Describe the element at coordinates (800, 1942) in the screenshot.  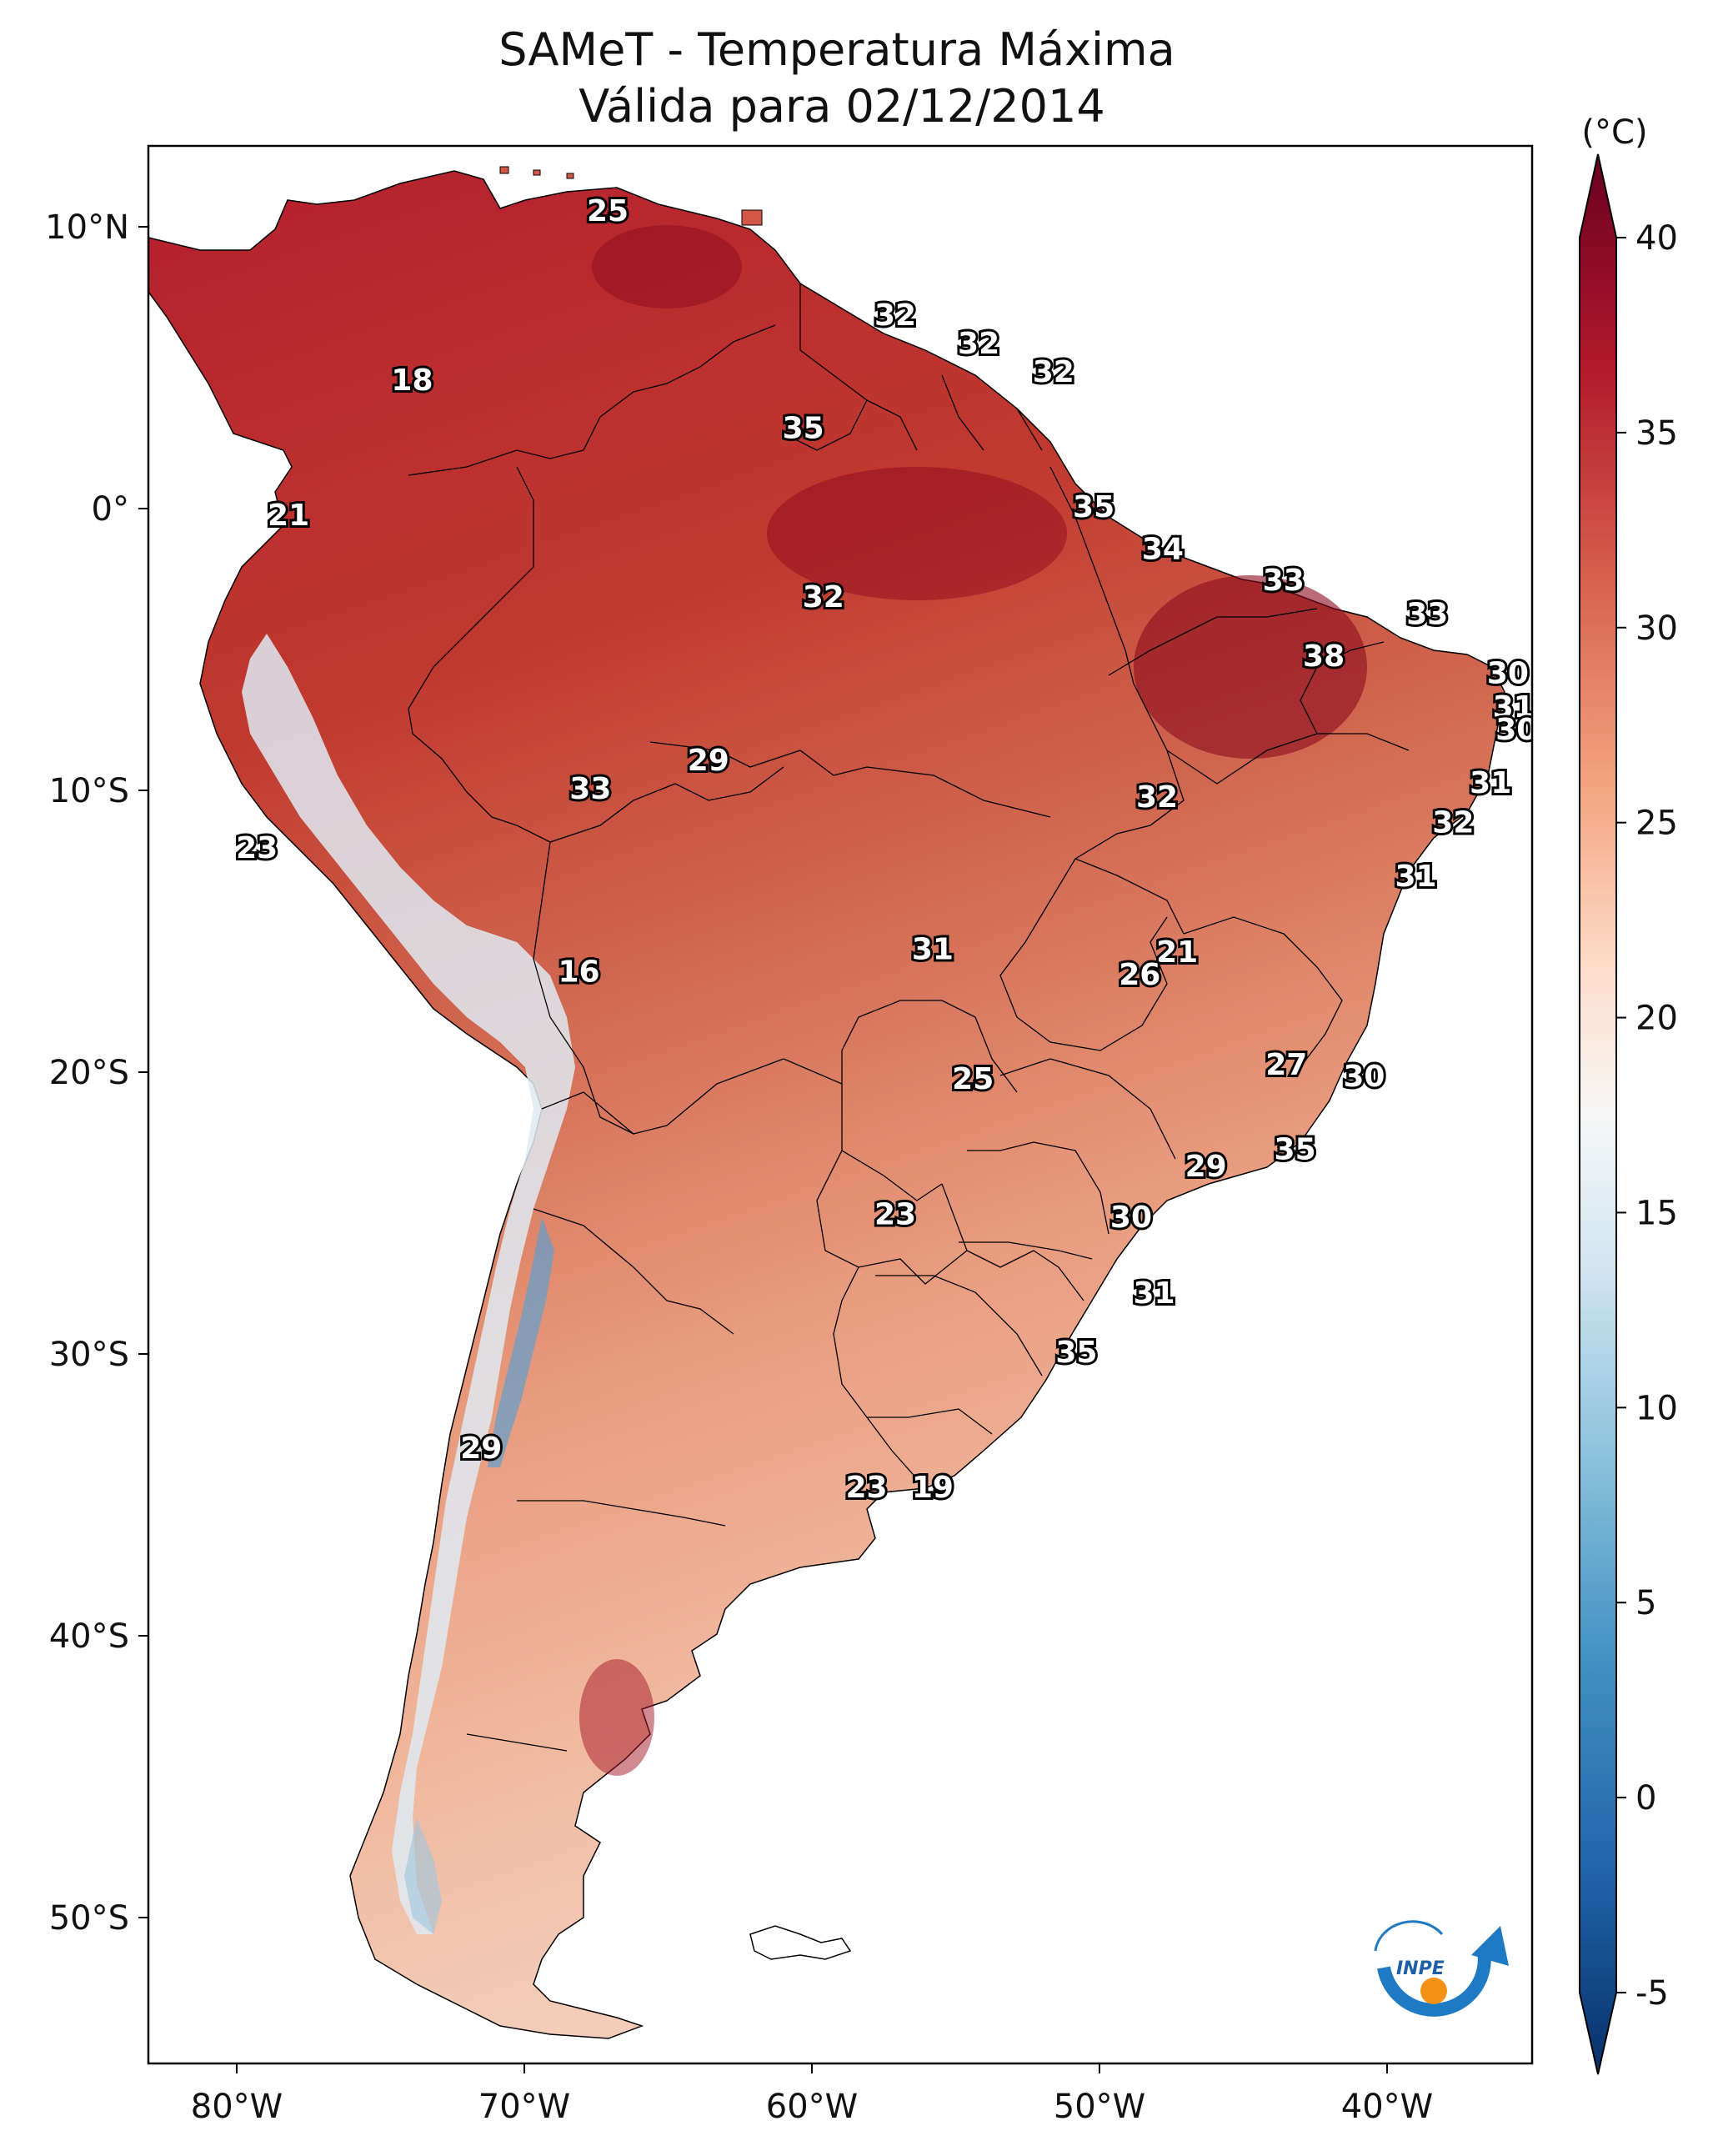
I see `falklands-islands` at that location.